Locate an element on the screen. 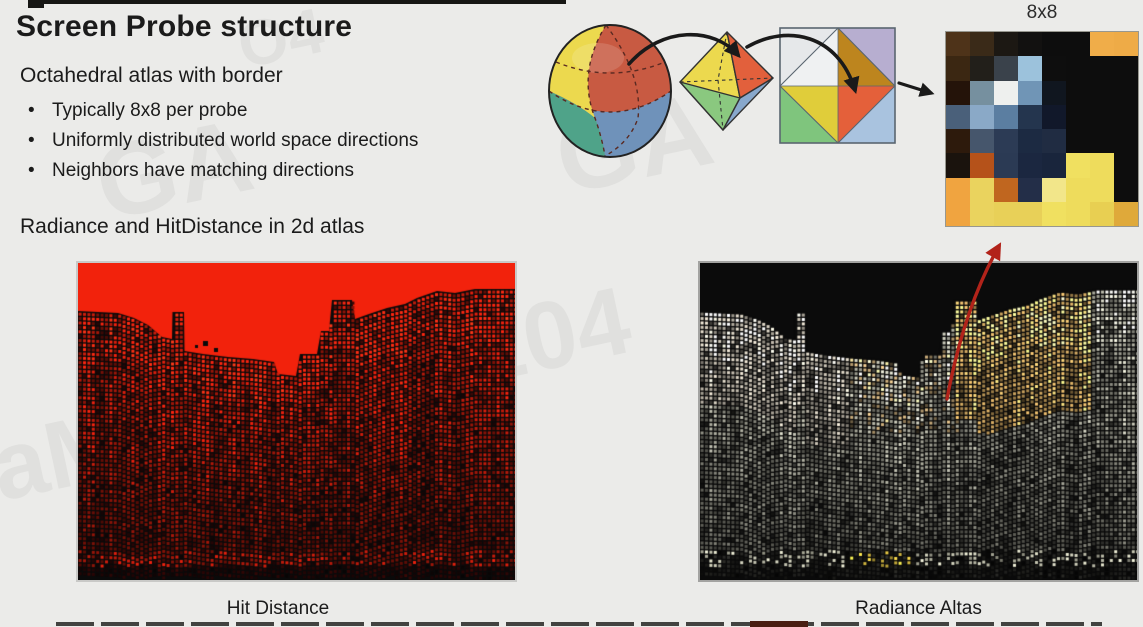  arrow-square-to-grid is located at coordinates (916, 89).